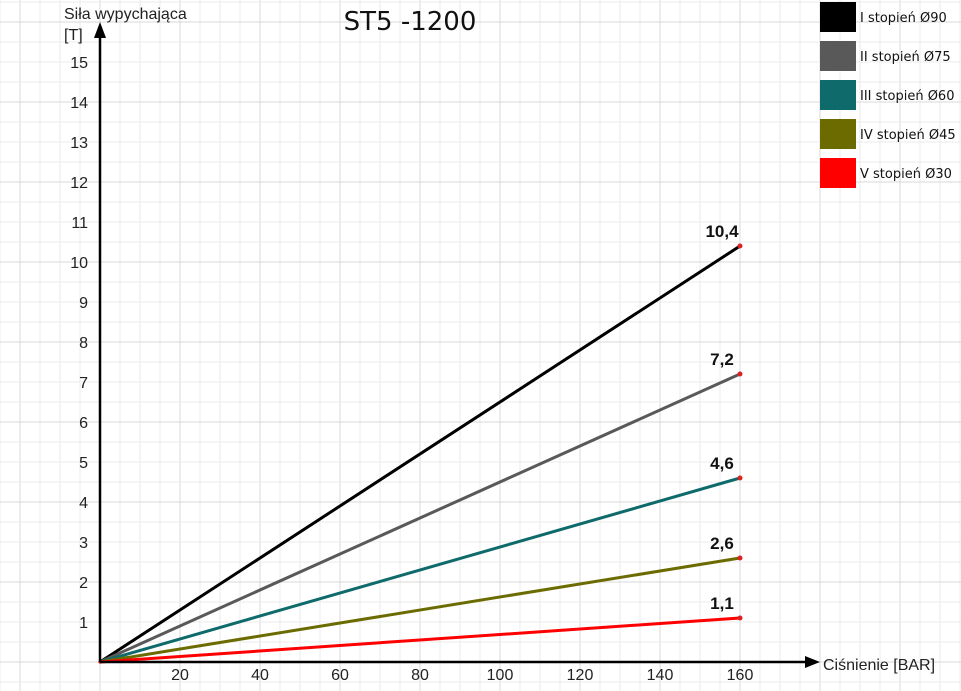 The image size is (961, 691). I want to click on legend-label-3: III stopień Ø60, so click(907, 96).